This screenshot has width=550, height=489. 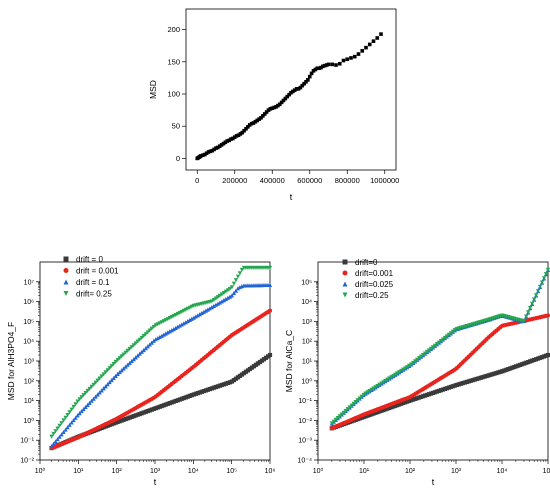 What do you see at coordinates (456, 471) in the screenshot?
I see `x-tick-label: 10³` at bounding box center [456, 471].